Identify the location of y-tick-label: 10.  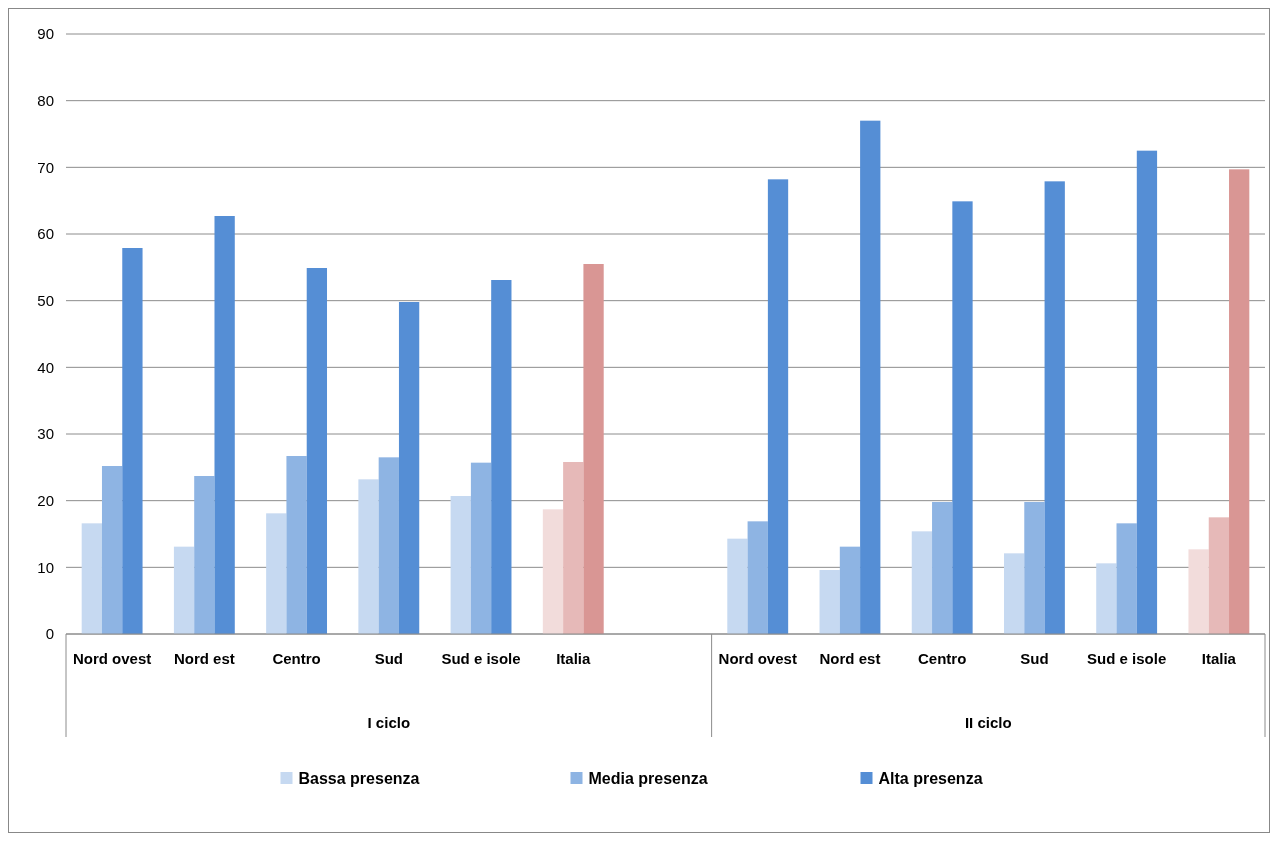
(45, 567).